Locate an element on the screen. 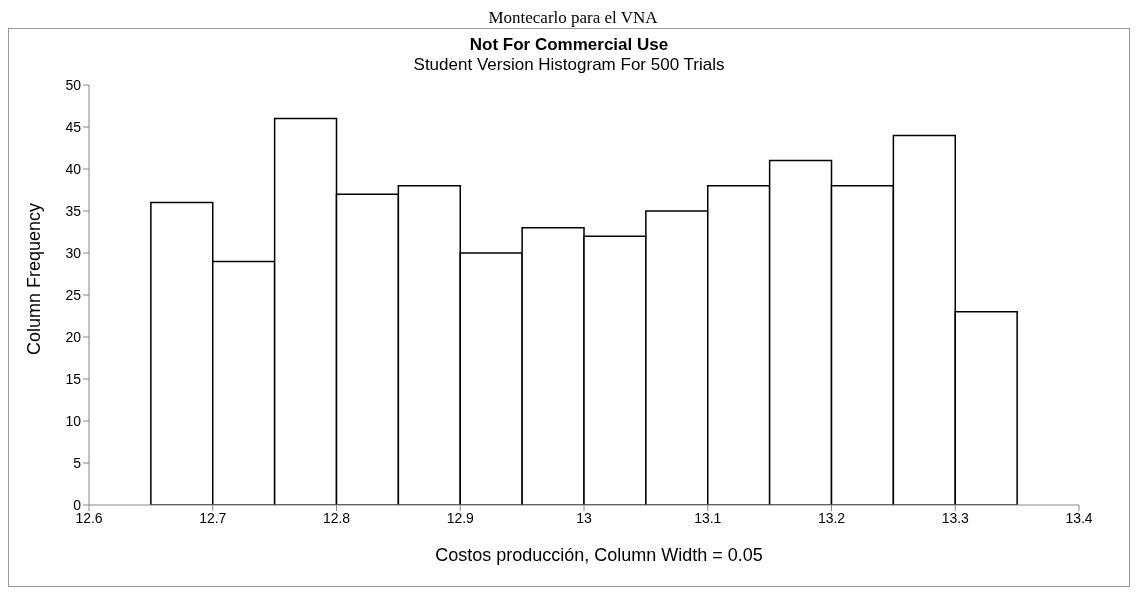 Image resolution: width=1148 pixels, height=613 pixels. chart-subtitle: Student Version Histogram For 500 Trials is located at coordinates (569, 65).